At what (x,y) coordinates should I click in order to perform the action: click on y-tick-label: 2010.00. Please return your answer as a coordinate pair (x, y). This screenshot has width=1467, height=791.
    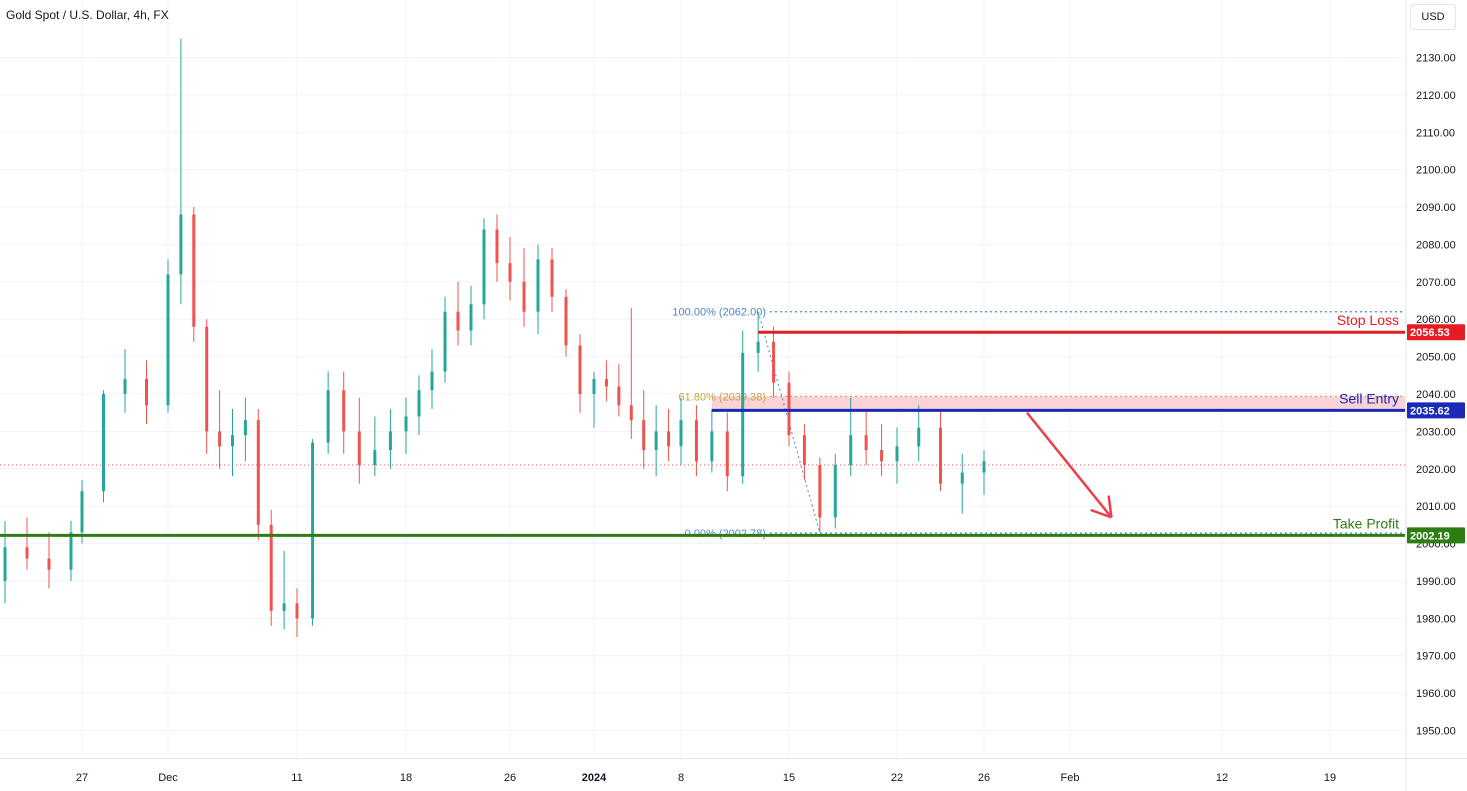
    Looking at the image, I should click on (1436, 507).